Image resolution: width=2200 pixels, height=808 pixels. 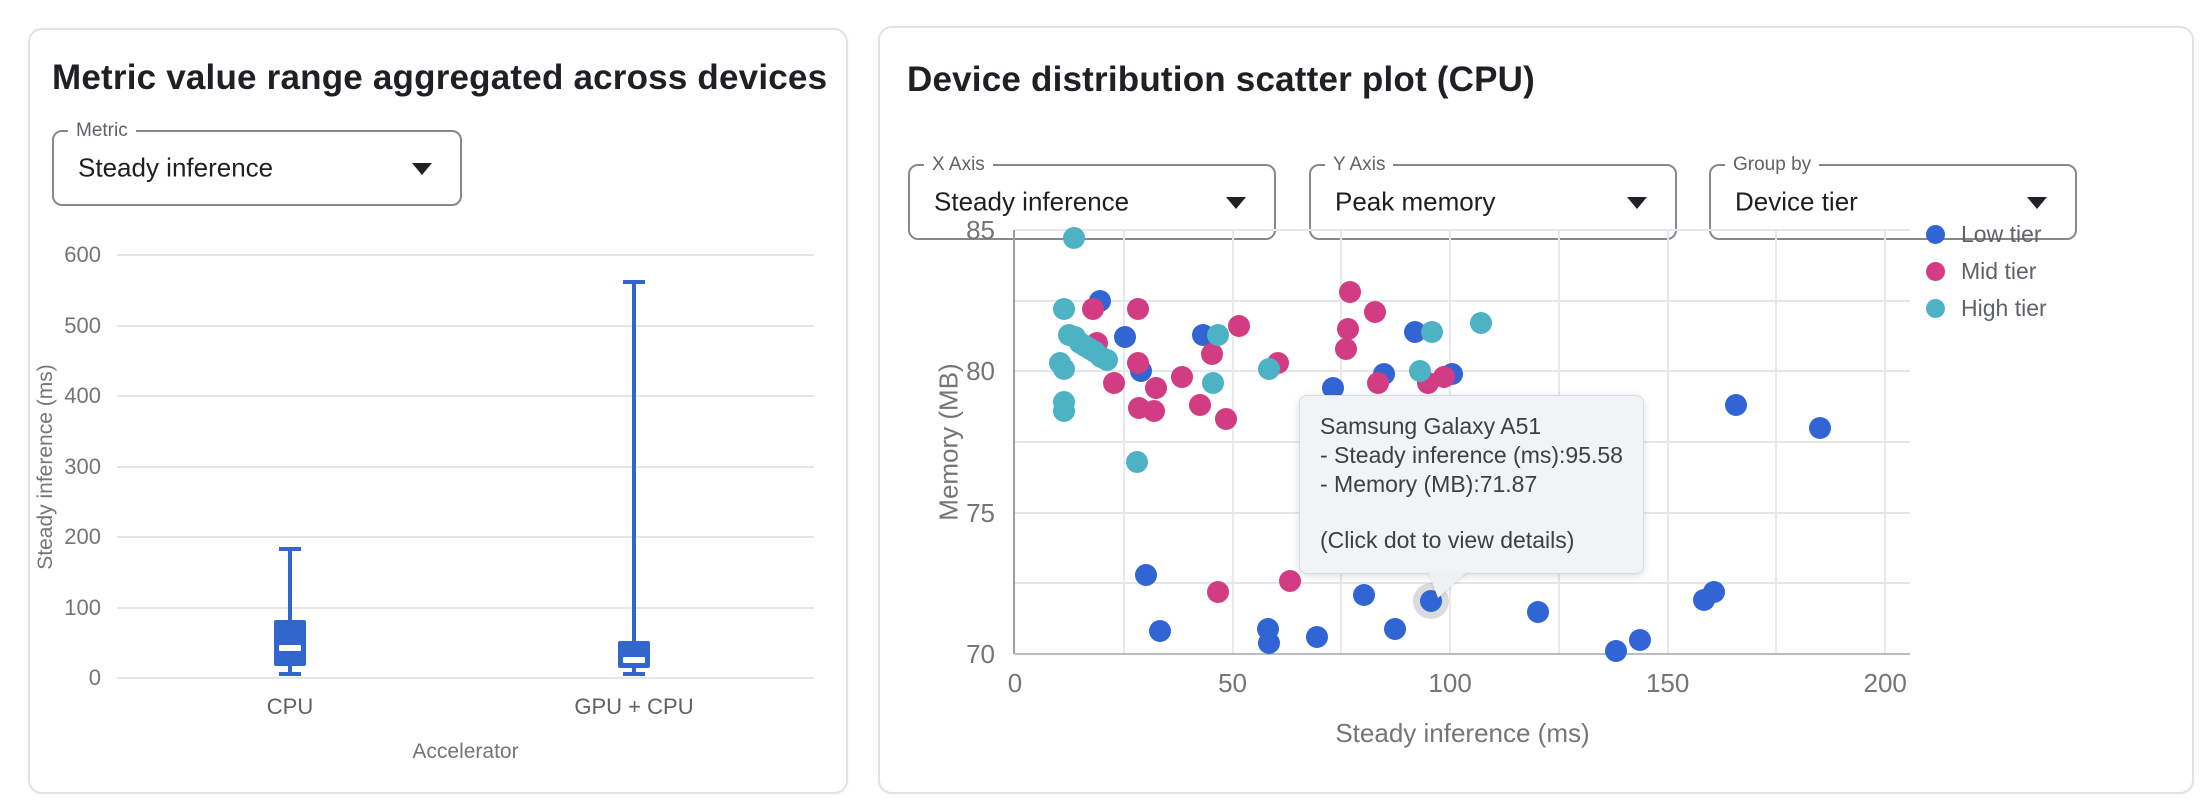 What do you see at coordinates (1667, 683) in the screenshot?
I see `x-axis-tick-label: 150` at bounding box center [1667, 683].